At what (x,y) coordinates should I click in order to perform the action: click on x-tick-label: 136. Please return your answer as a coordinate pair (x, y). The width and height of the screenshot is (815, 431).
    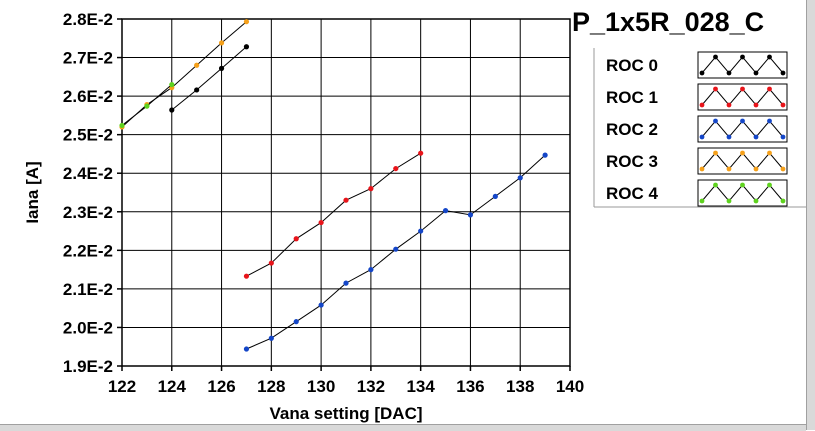
    Looking at the image, I should click on (470, 386).